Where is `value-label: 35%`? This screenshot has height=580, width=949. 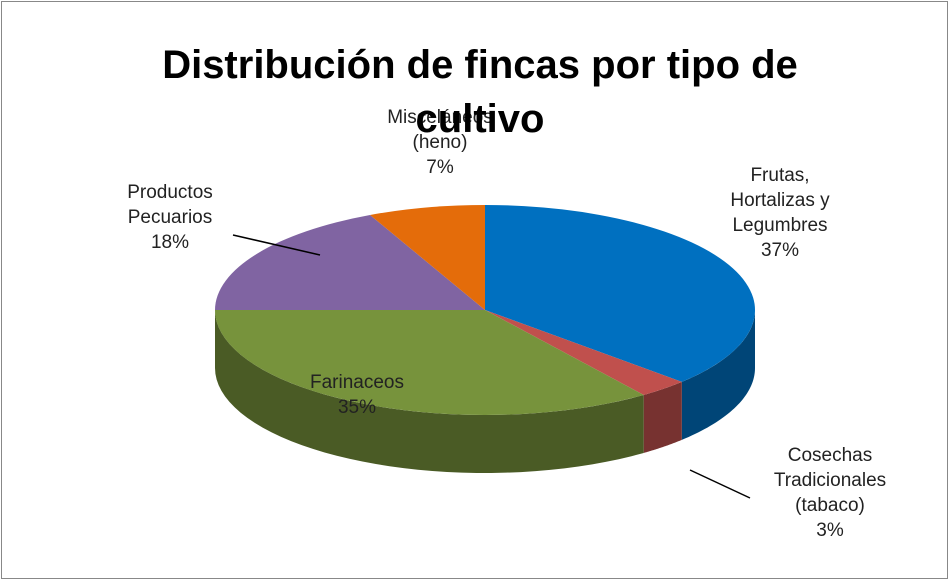 value-label: 35% is located at coordinates (357, 407).